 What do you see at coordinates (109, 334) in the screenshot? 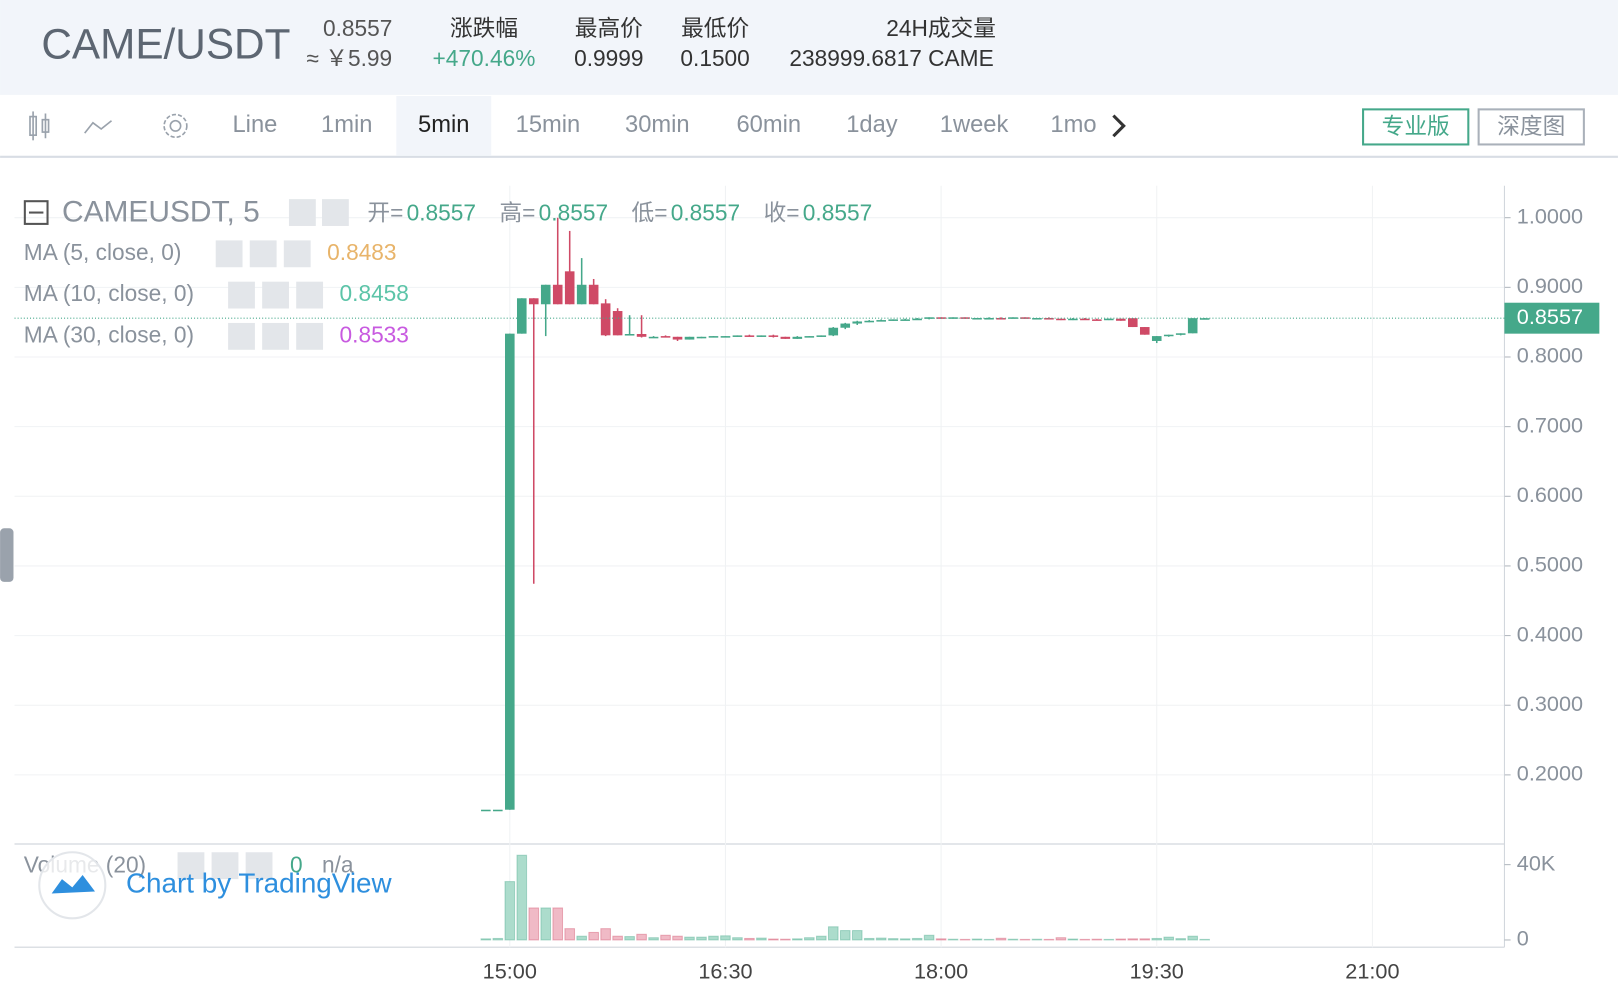
I see `ma-name: MA (30, close, 0)` at bounding box center [109, 334].